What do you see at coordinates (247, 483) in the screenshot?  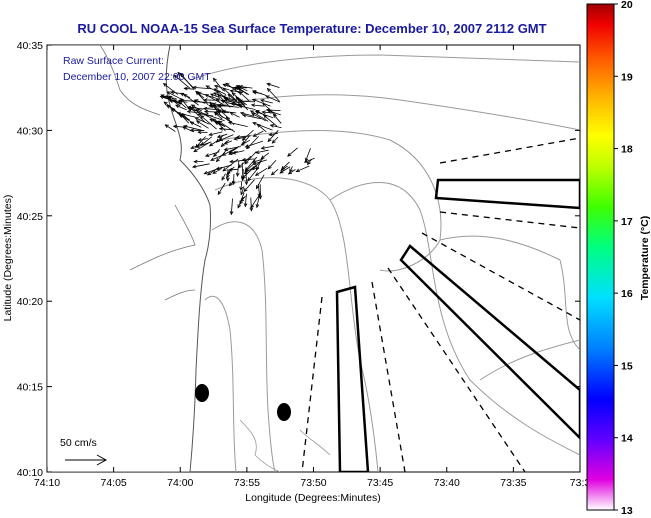 I see `x-tick-label: 73:55` at bounding box center [247, 483].